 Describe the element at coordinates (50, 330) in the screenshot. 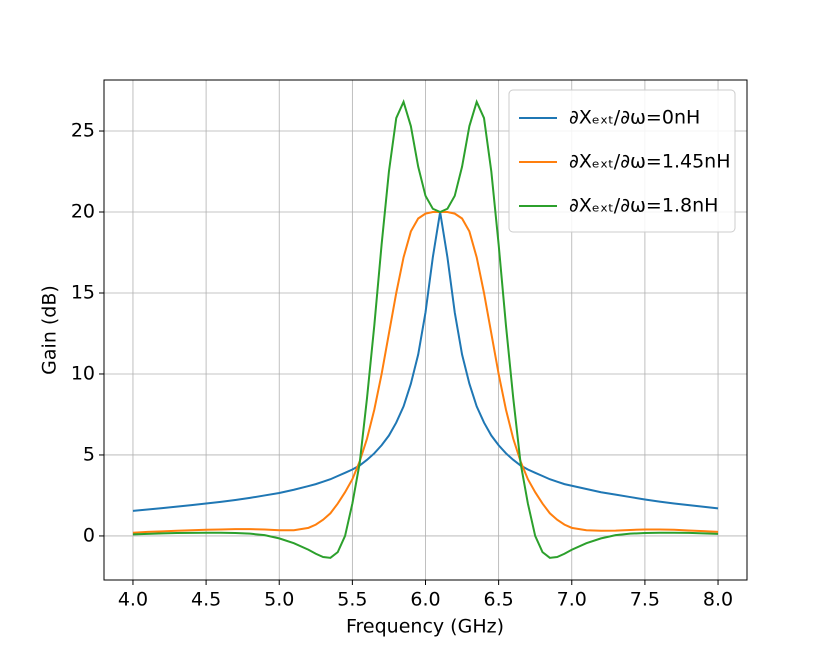

I see `y-axis-label: Gain (dB)` at that location.